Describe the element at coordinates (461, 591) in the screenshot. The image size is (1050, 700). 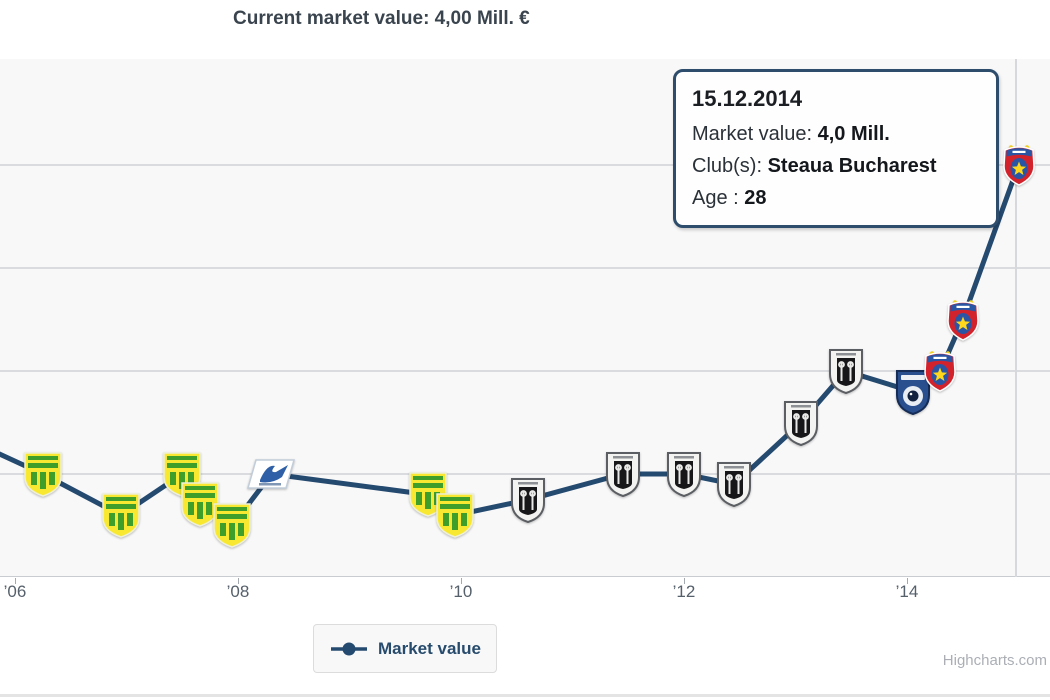
I see `x-axis-label: ’10` at that location.